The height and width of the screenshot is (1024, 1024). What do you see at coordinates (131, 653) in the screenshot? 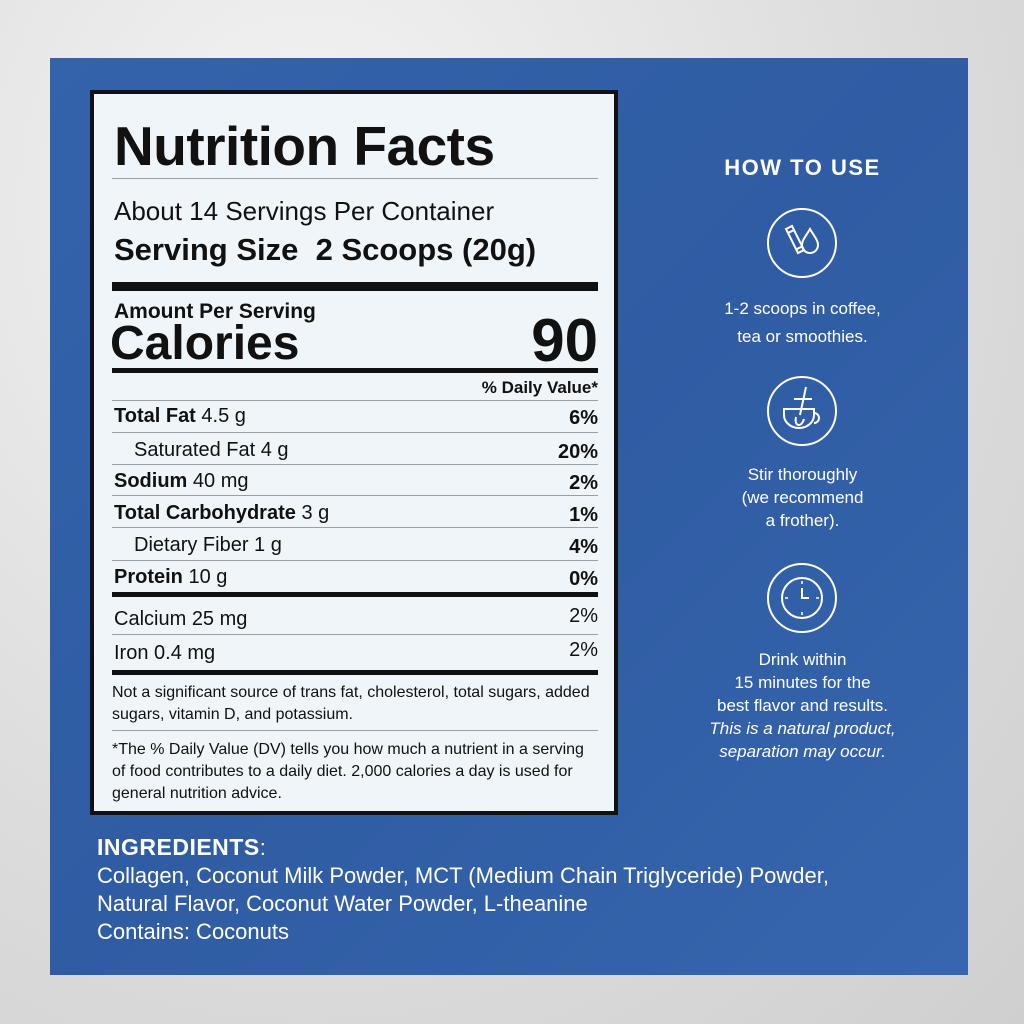
I see `vitamin-name: Iron` at bounding box center [131, 653].